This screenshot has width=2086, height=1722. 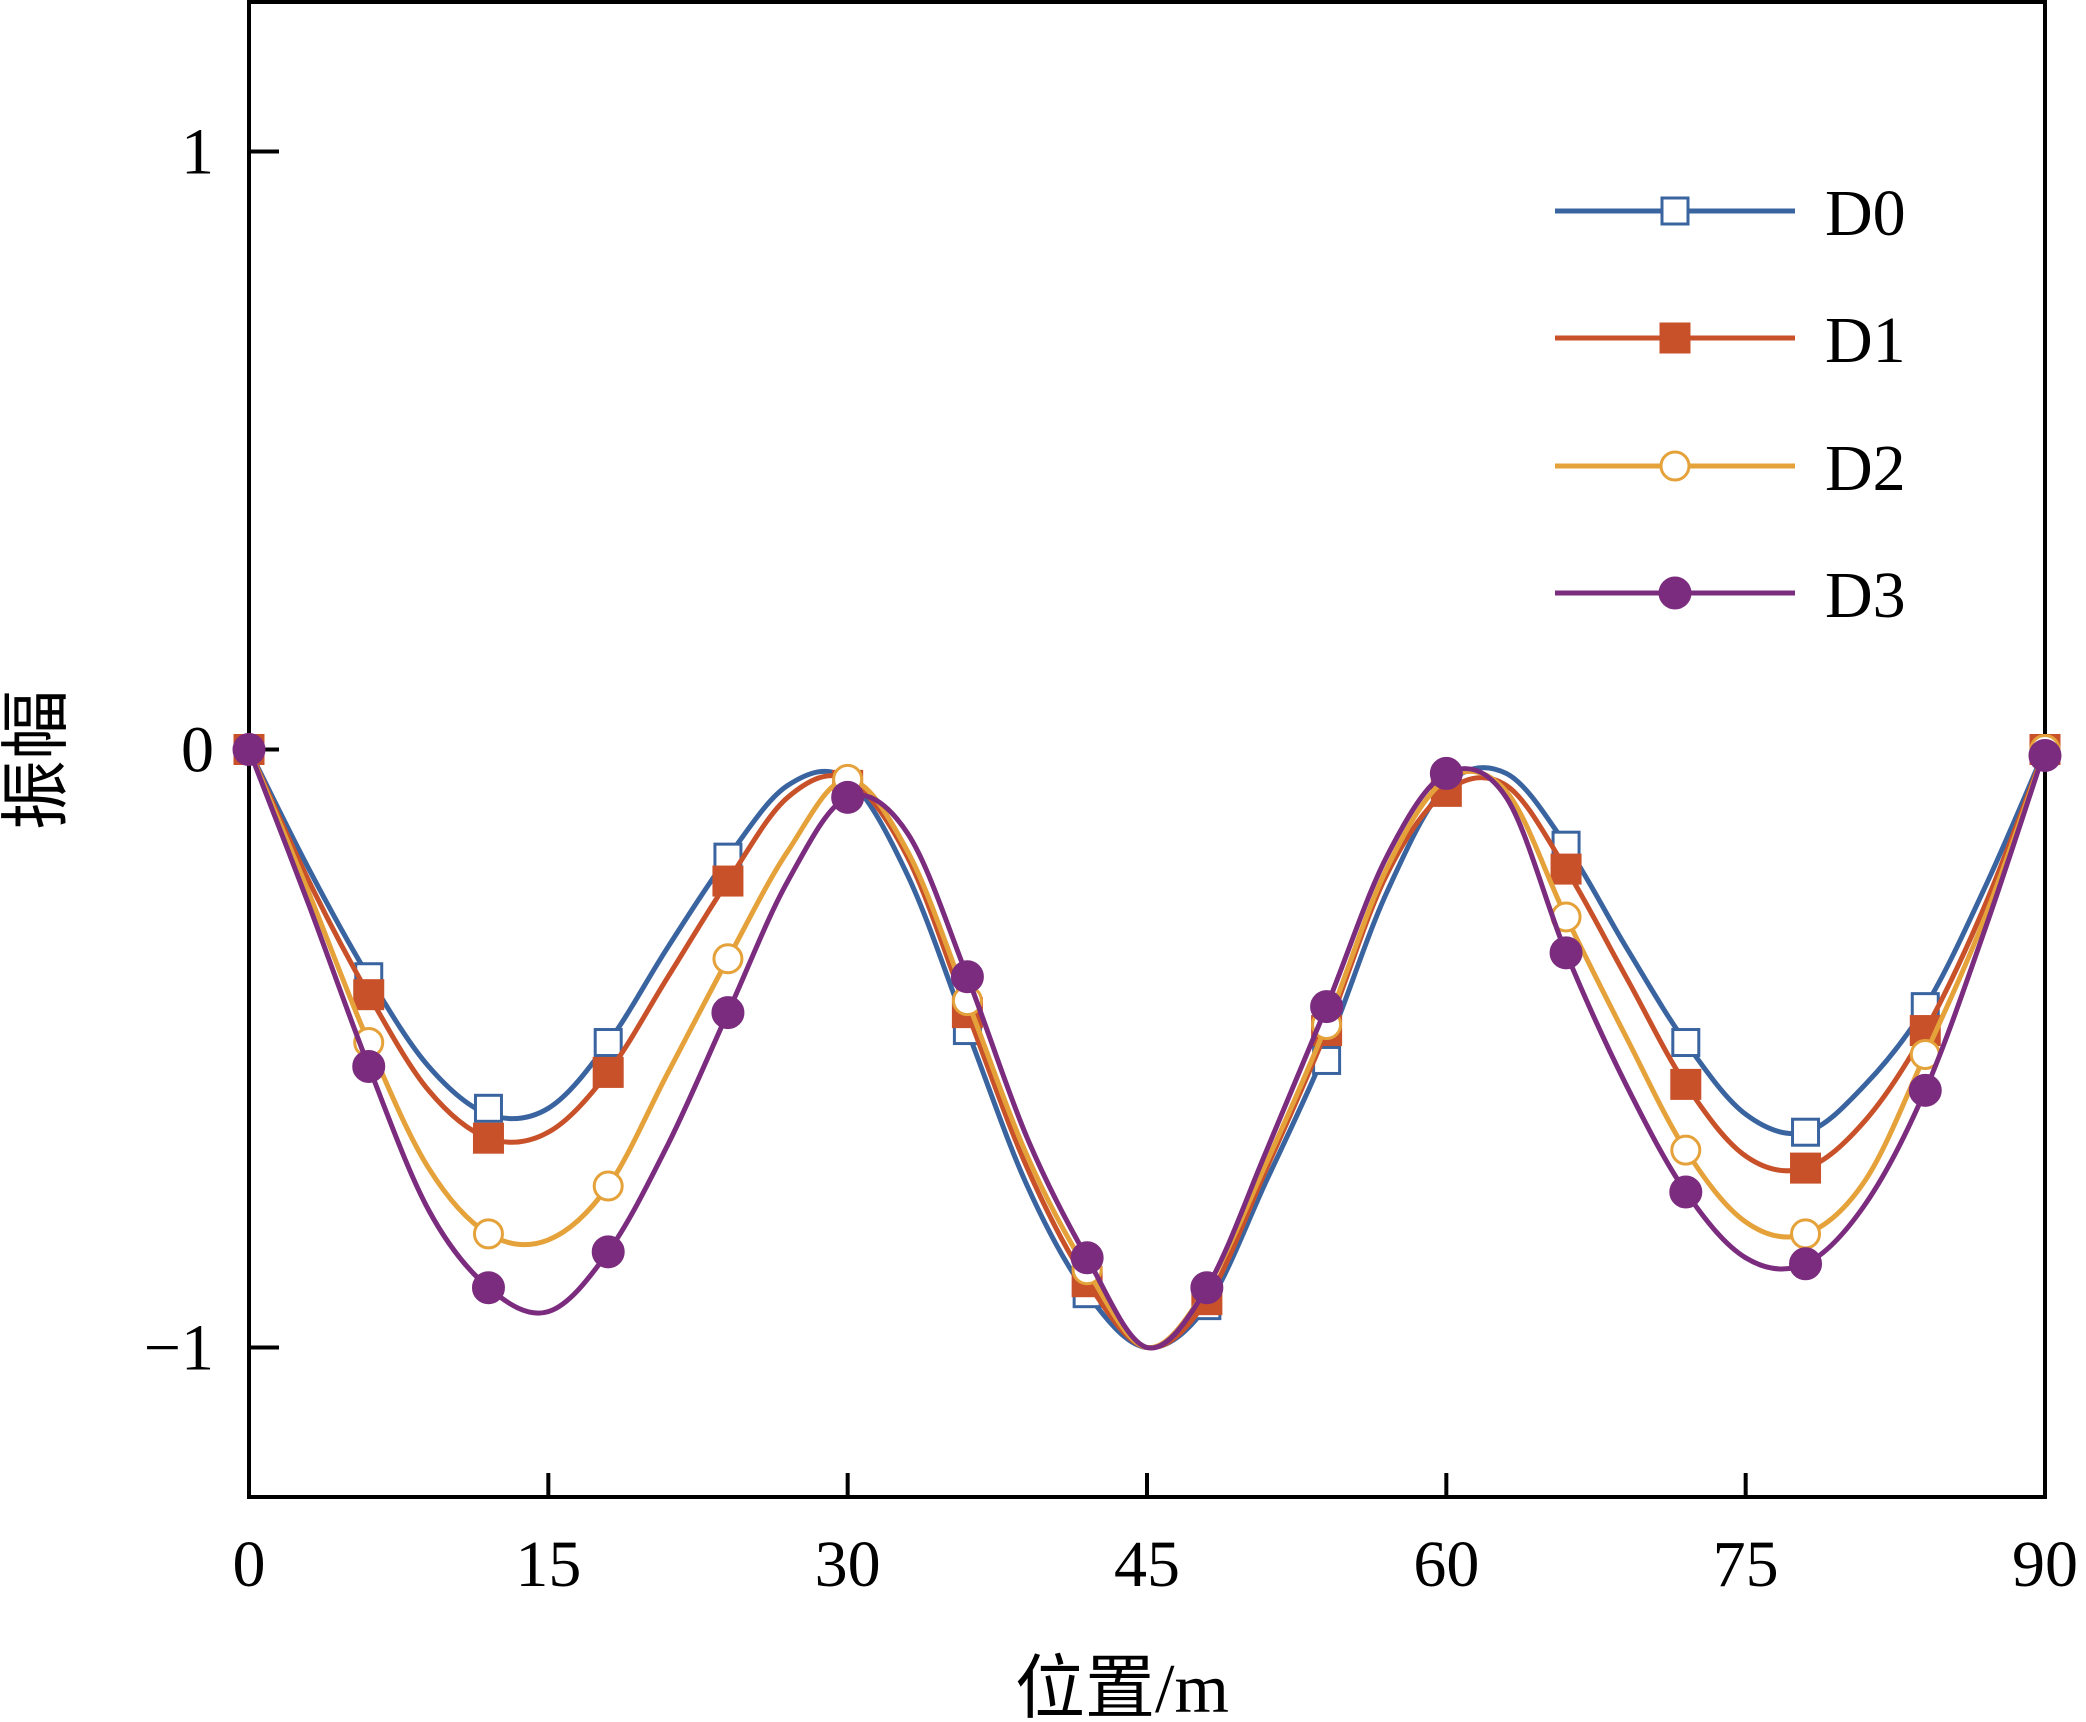 What do you see at coordinates (1865, 340) in the screenshot?
I see `legend-label-d1: D1` at bounding box center [1865, 340].